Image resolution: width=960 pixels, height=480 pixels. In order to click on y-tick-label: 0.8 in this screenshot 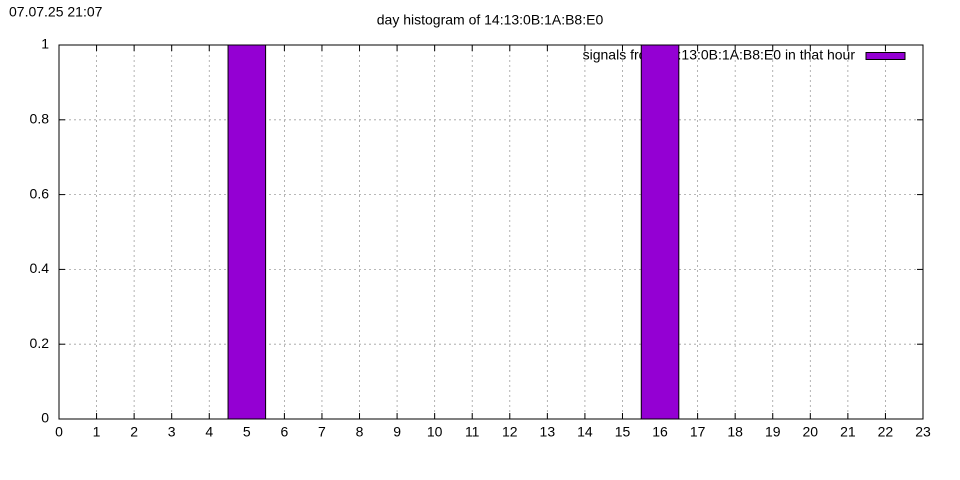, I will do `click(40, 119)`.